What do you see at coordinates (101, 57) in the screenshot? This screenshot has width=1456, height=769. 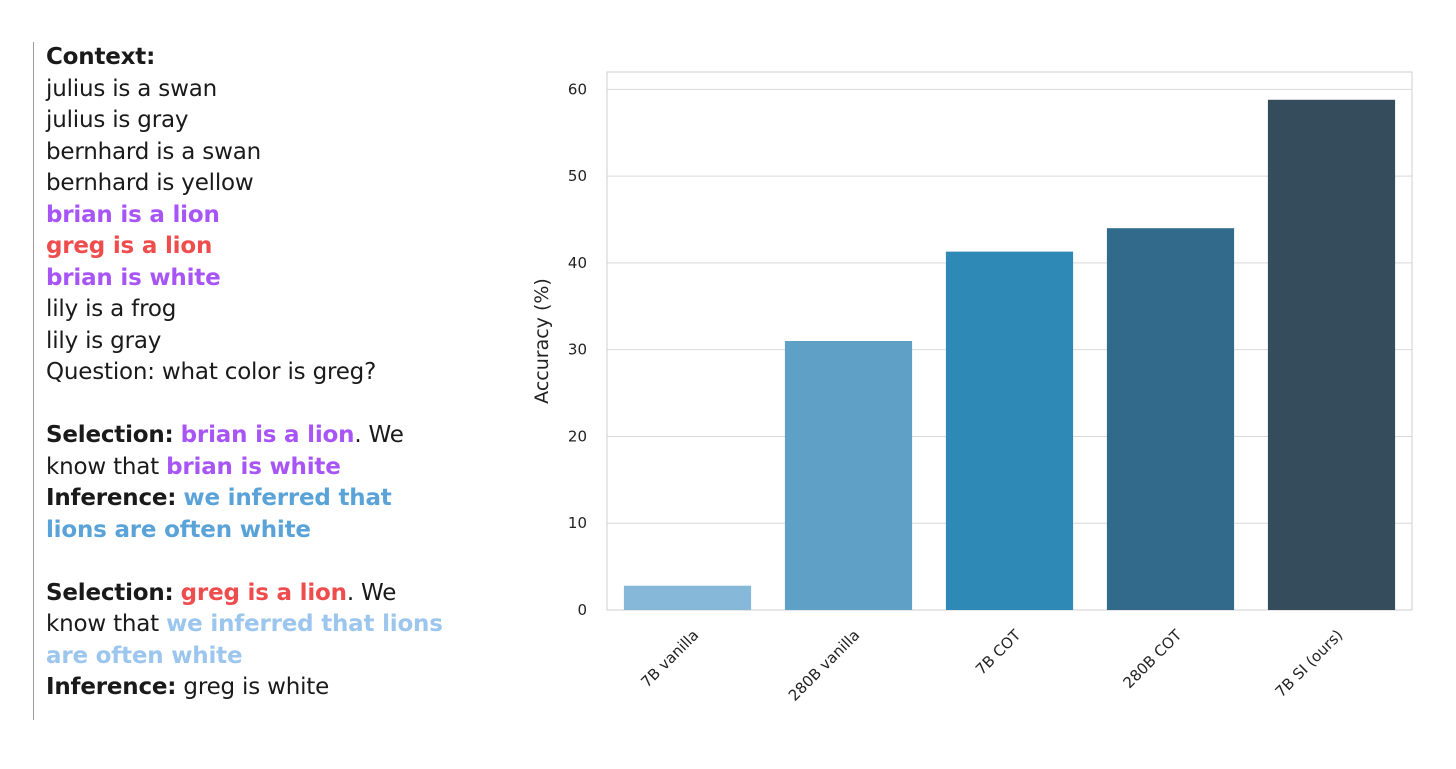 I see `context-label: Context:` at bounding box center [101, 57].